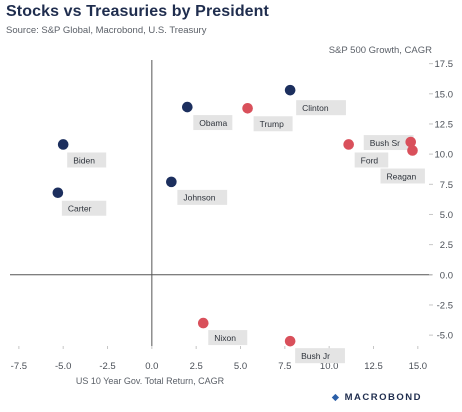 The height and width of the screenshot is (412, 462). Describe the element at coordinates (380, 50) in the screenshot. I see `y-axis-label: S&P 500 Growth, CAGR` at that location.